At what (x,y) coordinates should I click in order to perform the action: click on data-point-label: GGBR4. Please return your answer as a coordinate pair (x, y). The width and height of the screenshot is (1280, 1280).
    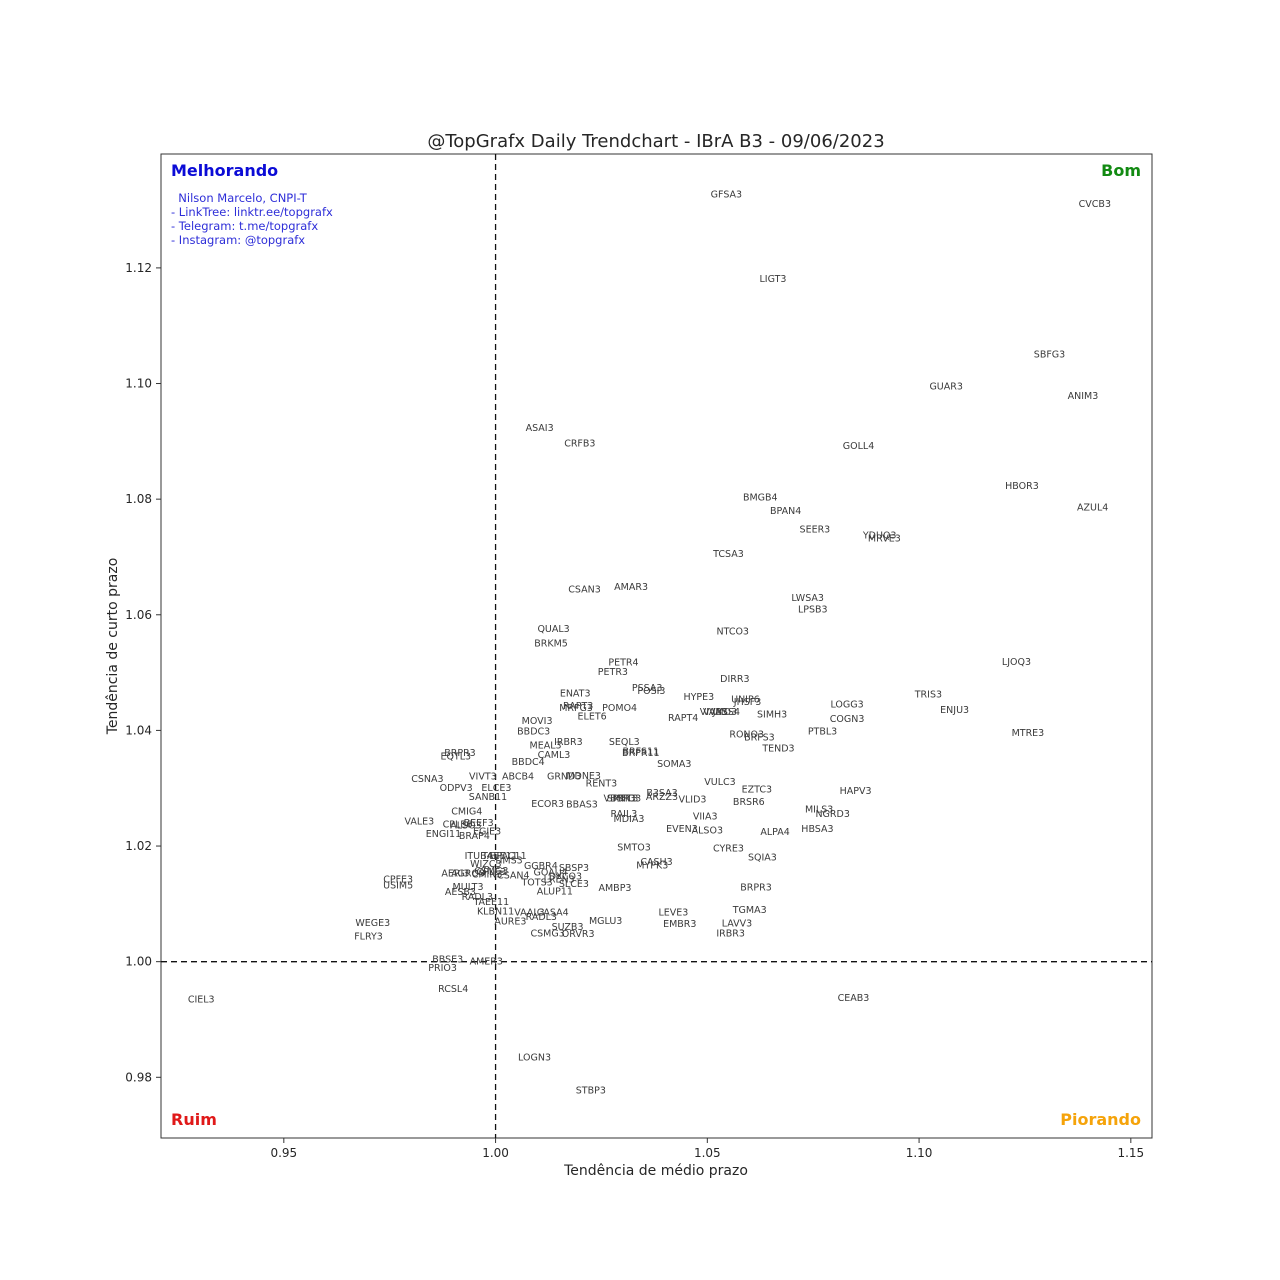
    Looking at the image, I should click on (541, 866).